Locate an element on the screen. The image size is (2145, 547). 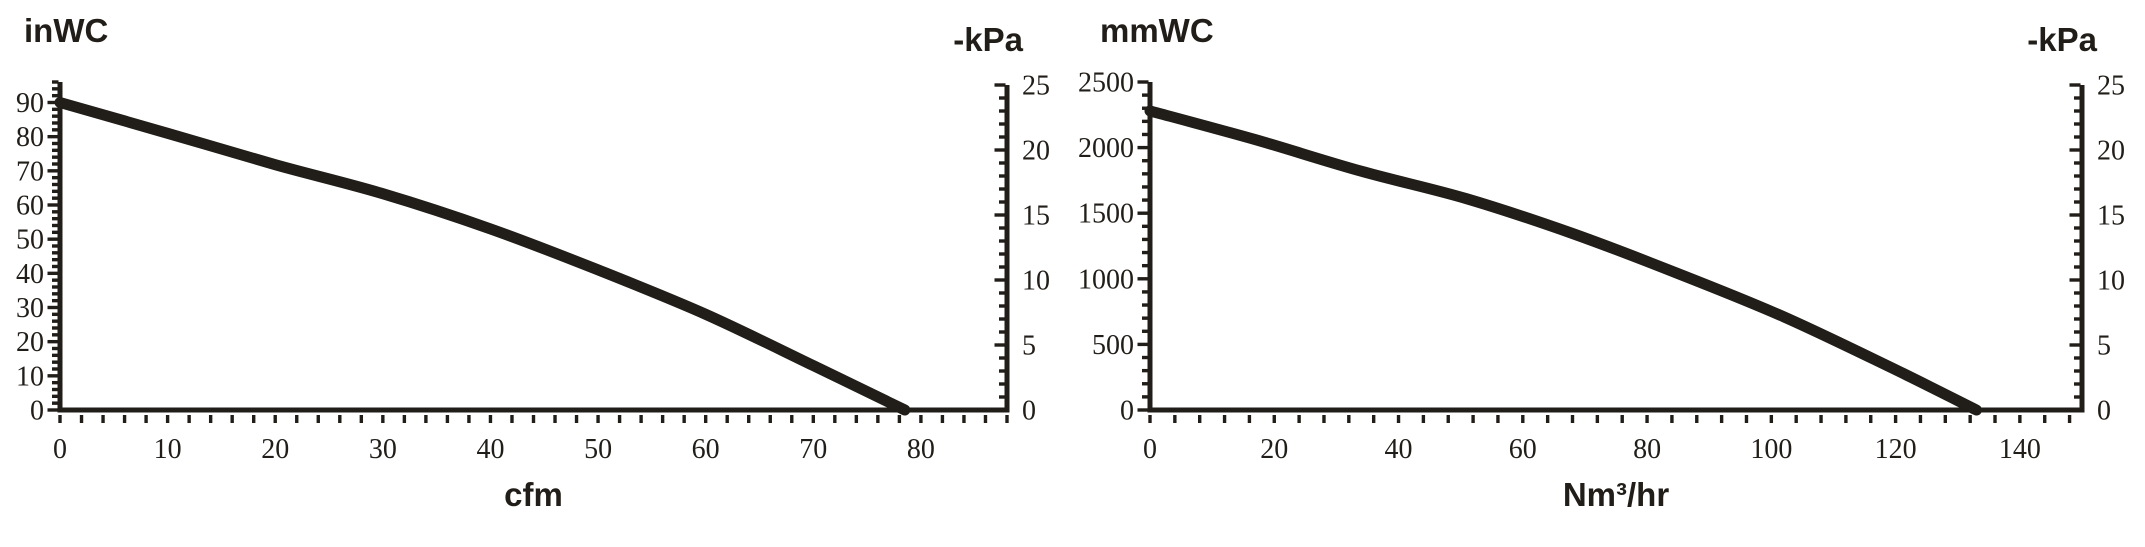
y-left-tick-label: 50 is located at coordinates (30, 240).